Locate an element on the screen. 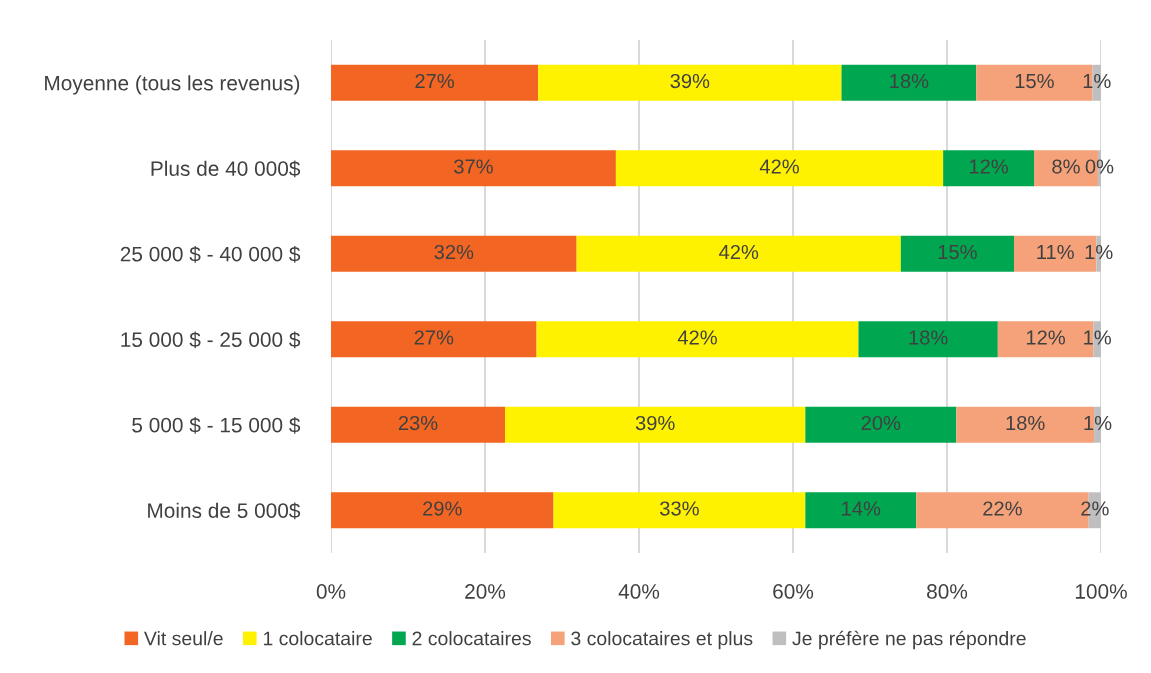 The image size is (1151, 673). data-label: 2% is located at coordinates (1095, 508).